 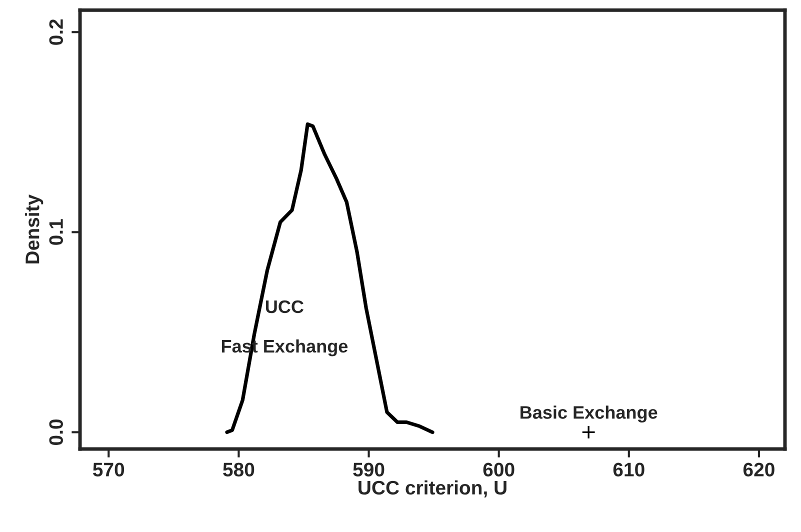 I want to click on y-tick-label: 0.1, so click(x=56, y=232).